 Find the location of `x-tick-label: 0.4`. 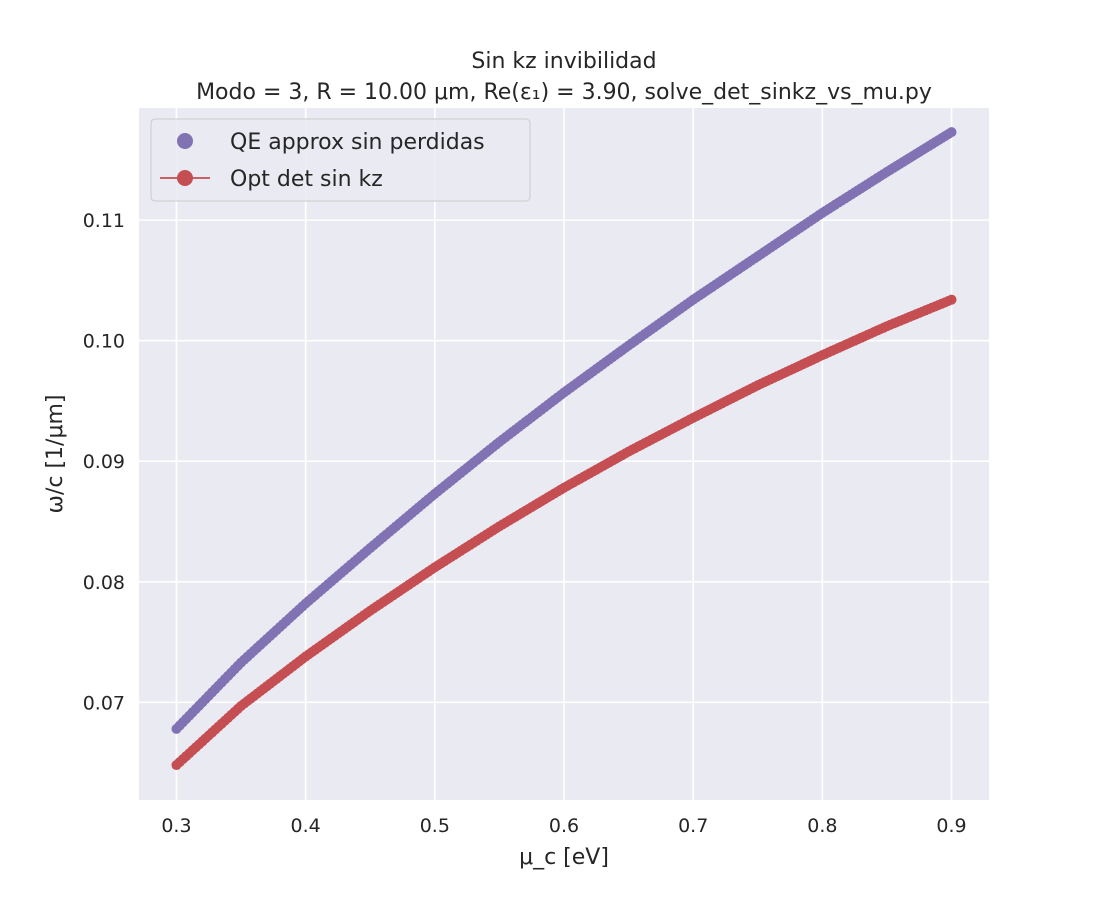

x-tick-label: 0.4 is located at coordinates (306, 826).